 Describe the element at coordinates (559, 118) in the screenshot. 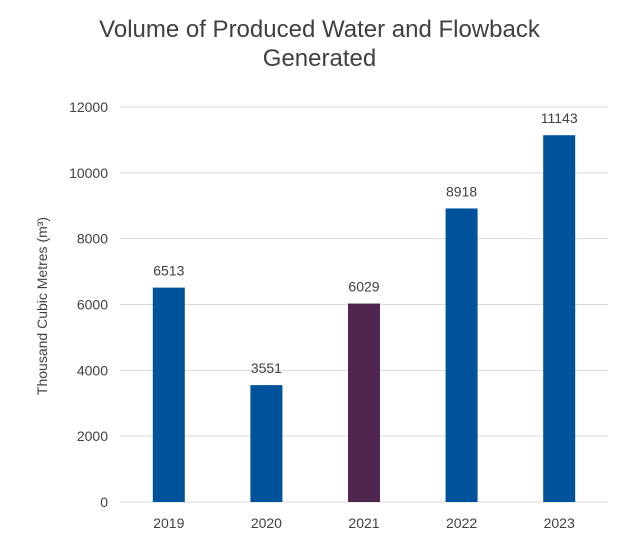

I see `data-label-2023: 11143` at that location.